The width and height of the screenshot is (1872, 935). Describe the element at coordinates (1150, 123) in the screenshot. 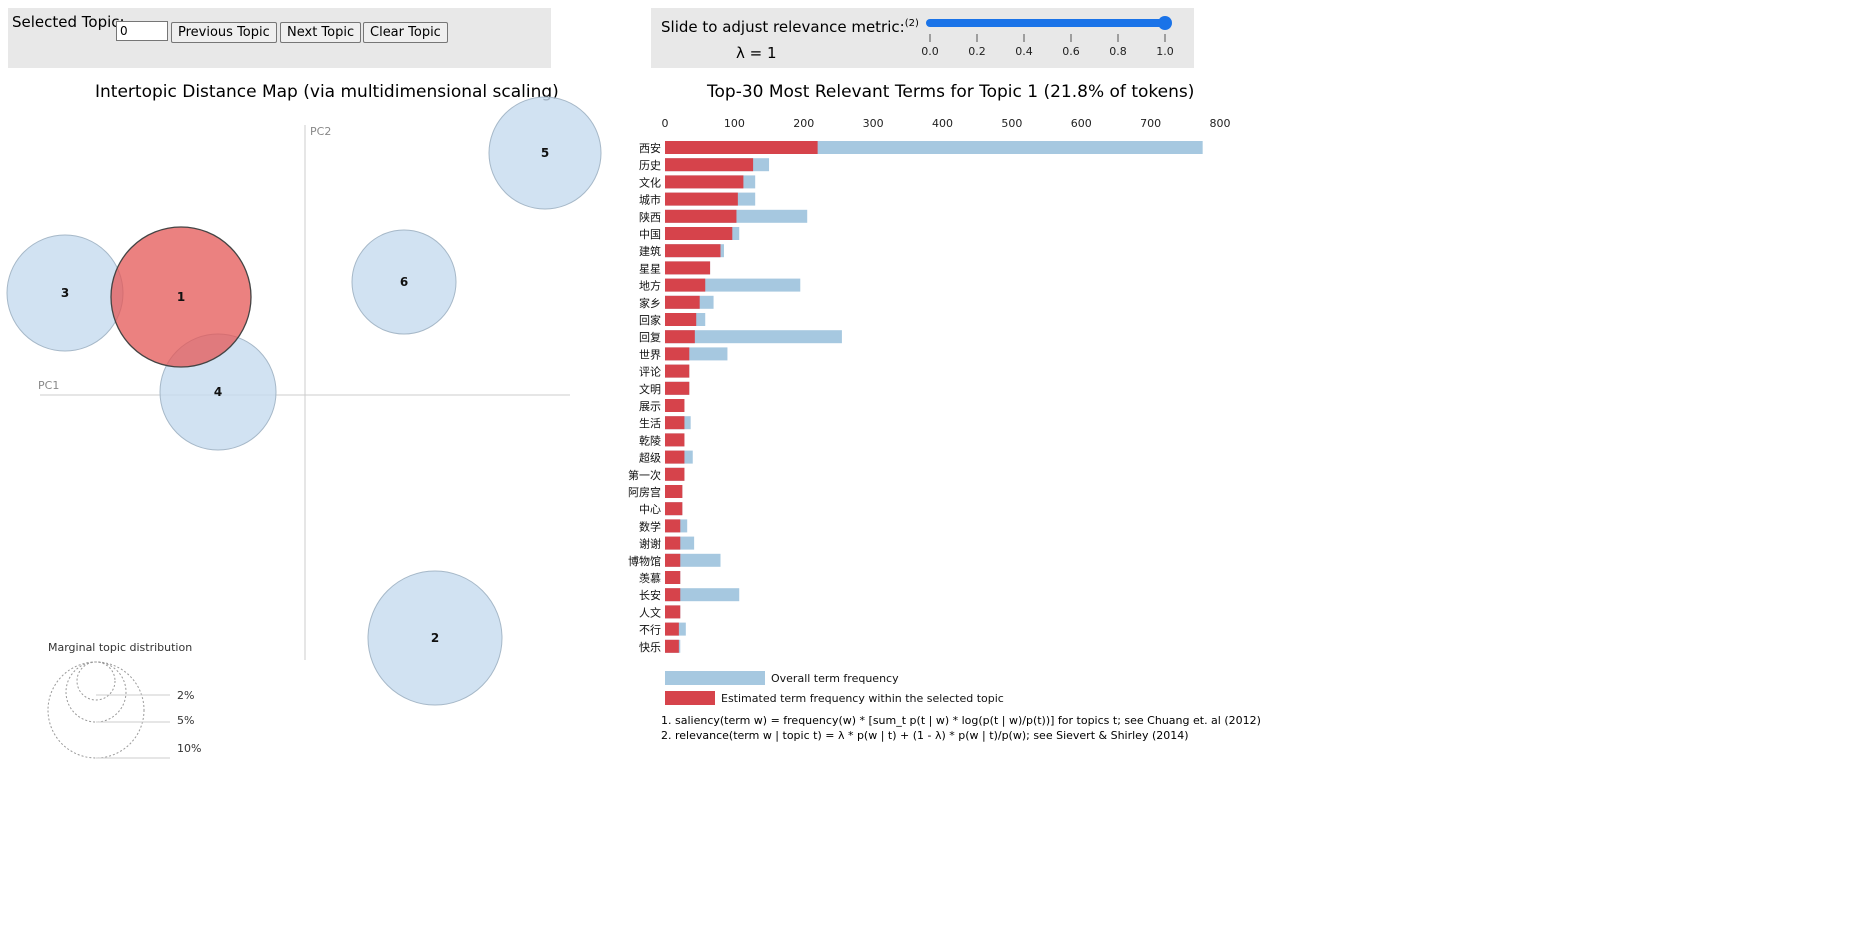

I see `x-tick-label: 700` at that location.